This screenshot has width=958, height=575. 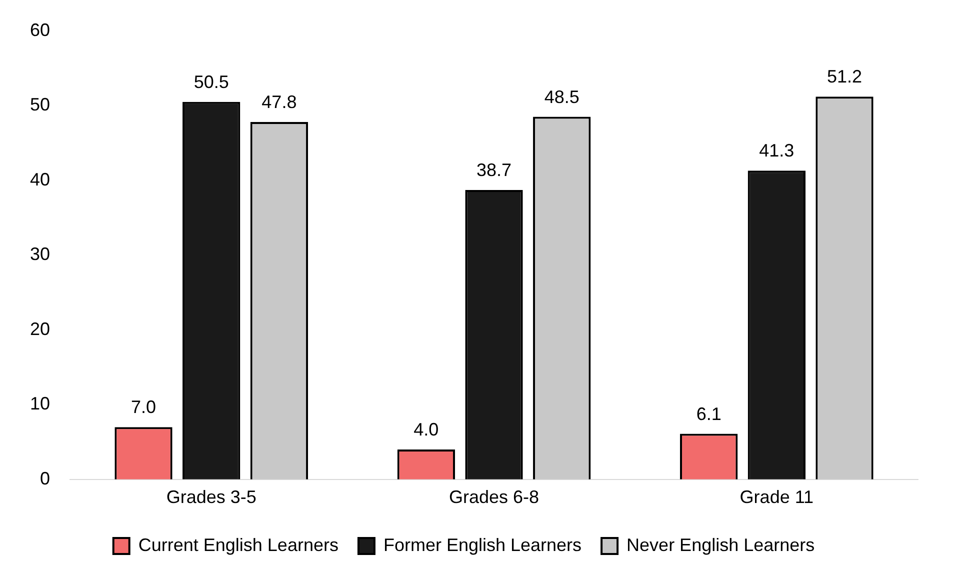 What do you see at coordinates (426, 429) in the screenshot?
I see `data-label: 4.0` at bounding box center [426, 429].